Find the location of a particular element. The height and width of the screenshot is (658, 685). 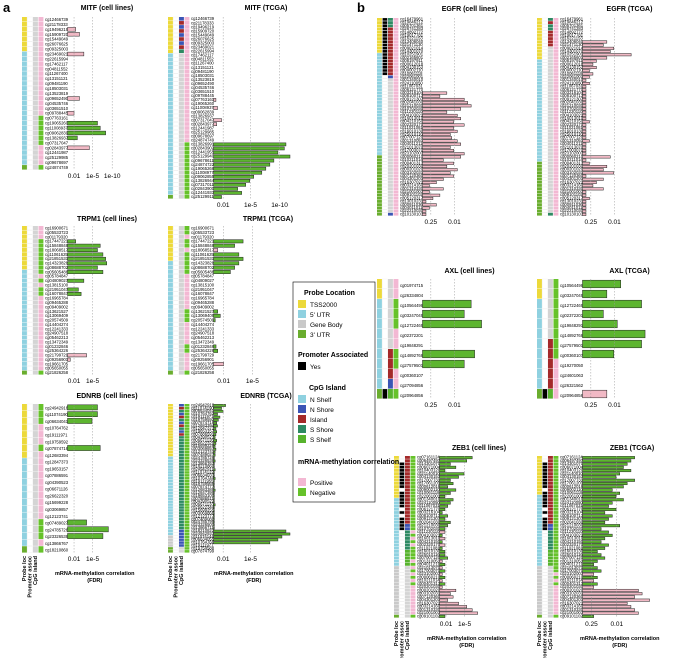

probe-label: cg25010116 is located at coordinates (571, 554).